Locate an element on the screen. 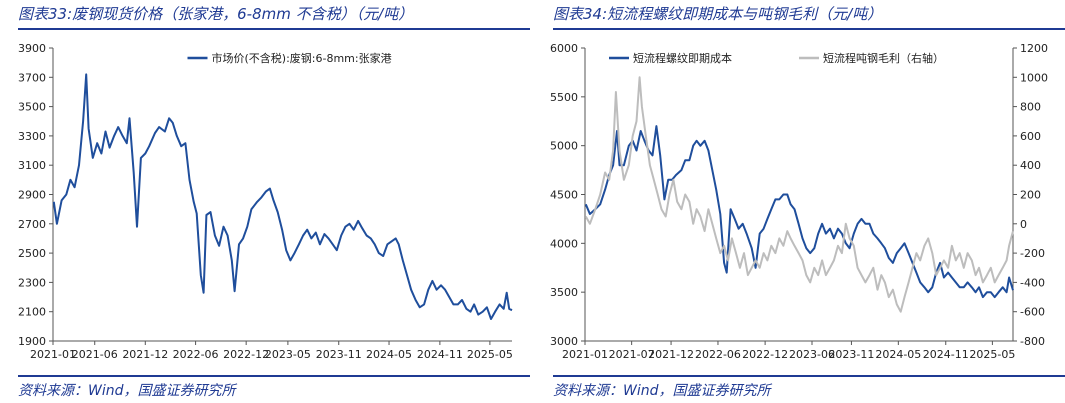  y2-tick-label: -600 is located at coordinates (1032, 312).